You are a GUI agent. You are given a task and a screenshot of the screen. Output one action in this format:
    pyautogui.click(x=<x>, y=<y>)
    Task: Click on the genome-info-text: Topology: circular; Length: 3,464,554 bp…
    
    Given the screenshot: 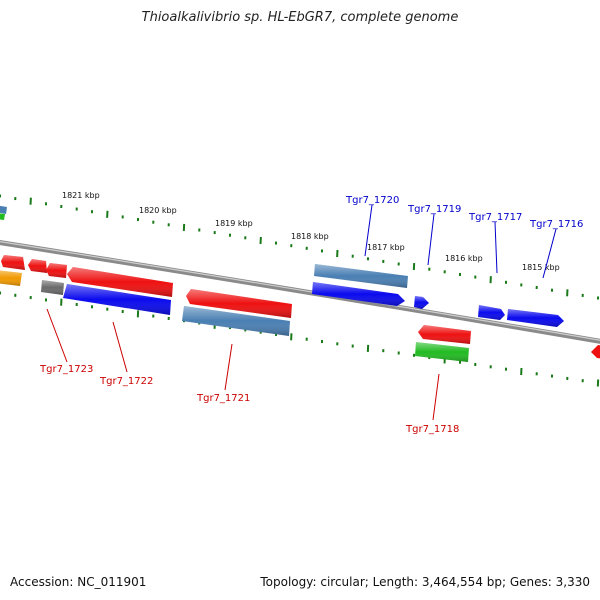 What is the action you would take?
    pyautogui.click(x=425, y=582)
    